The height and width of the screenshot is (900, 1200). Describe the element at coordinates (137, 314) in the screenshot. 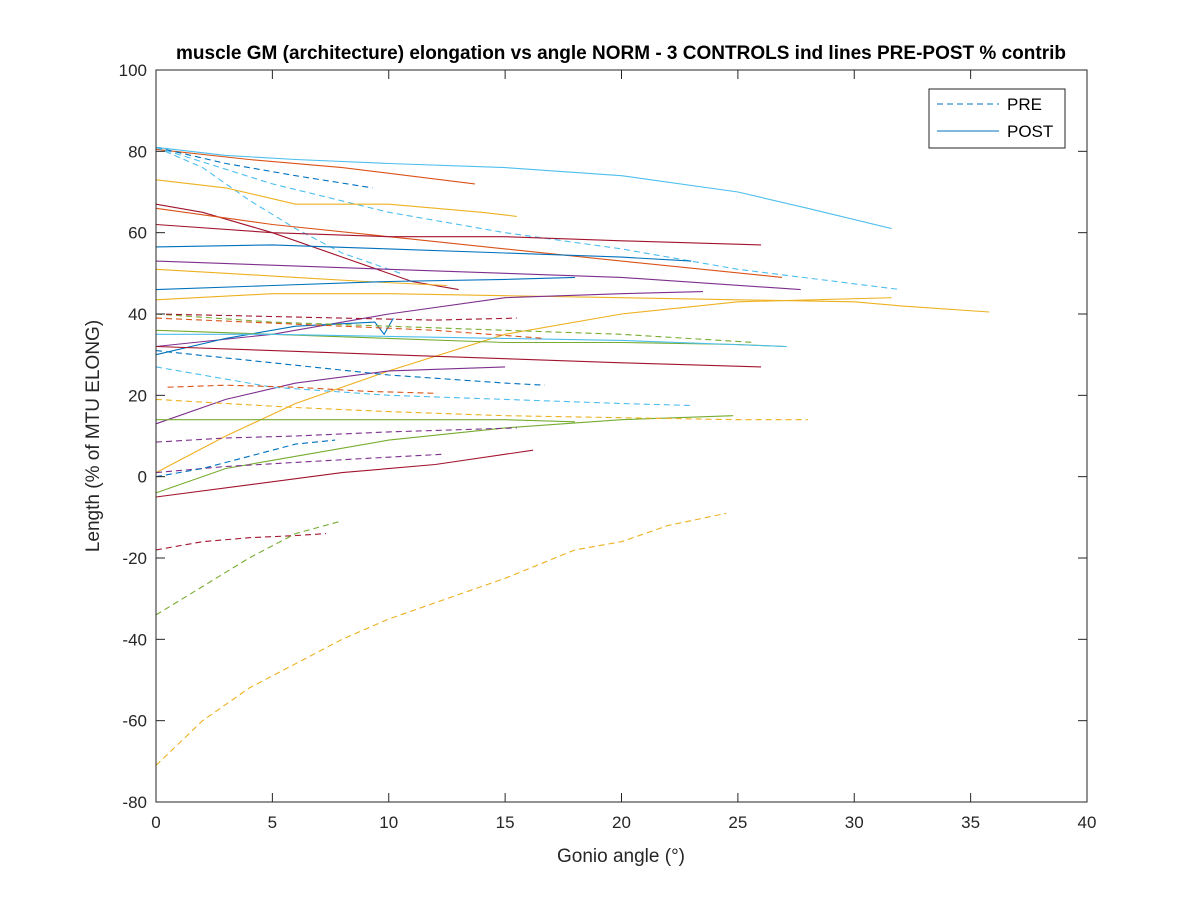

I see `y-tick-label: 40` at that location.